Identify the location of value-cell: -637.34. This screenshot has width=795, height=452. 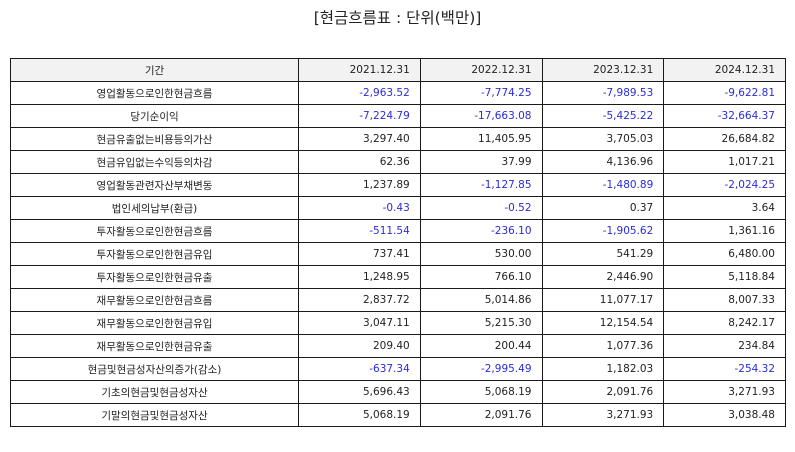
(359, 369).